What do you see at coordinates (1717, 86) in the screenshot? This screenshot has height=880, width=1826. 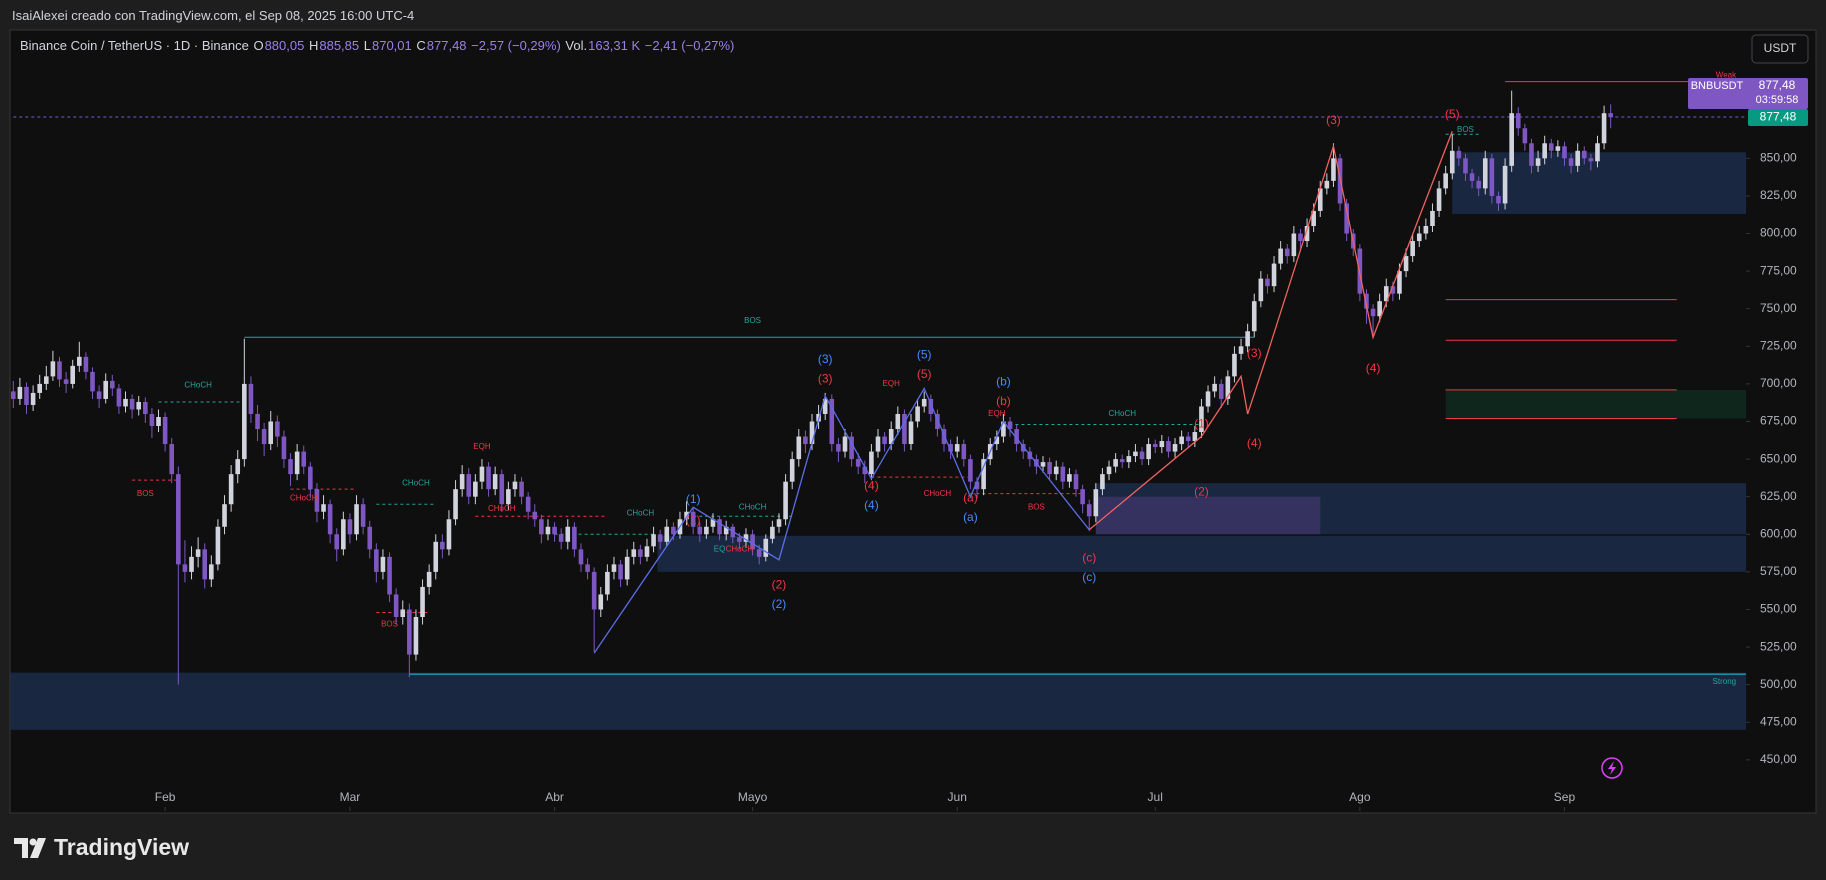 I see `price-tag-symbol: BNBUSDT` at bounding box center [1717, 86].